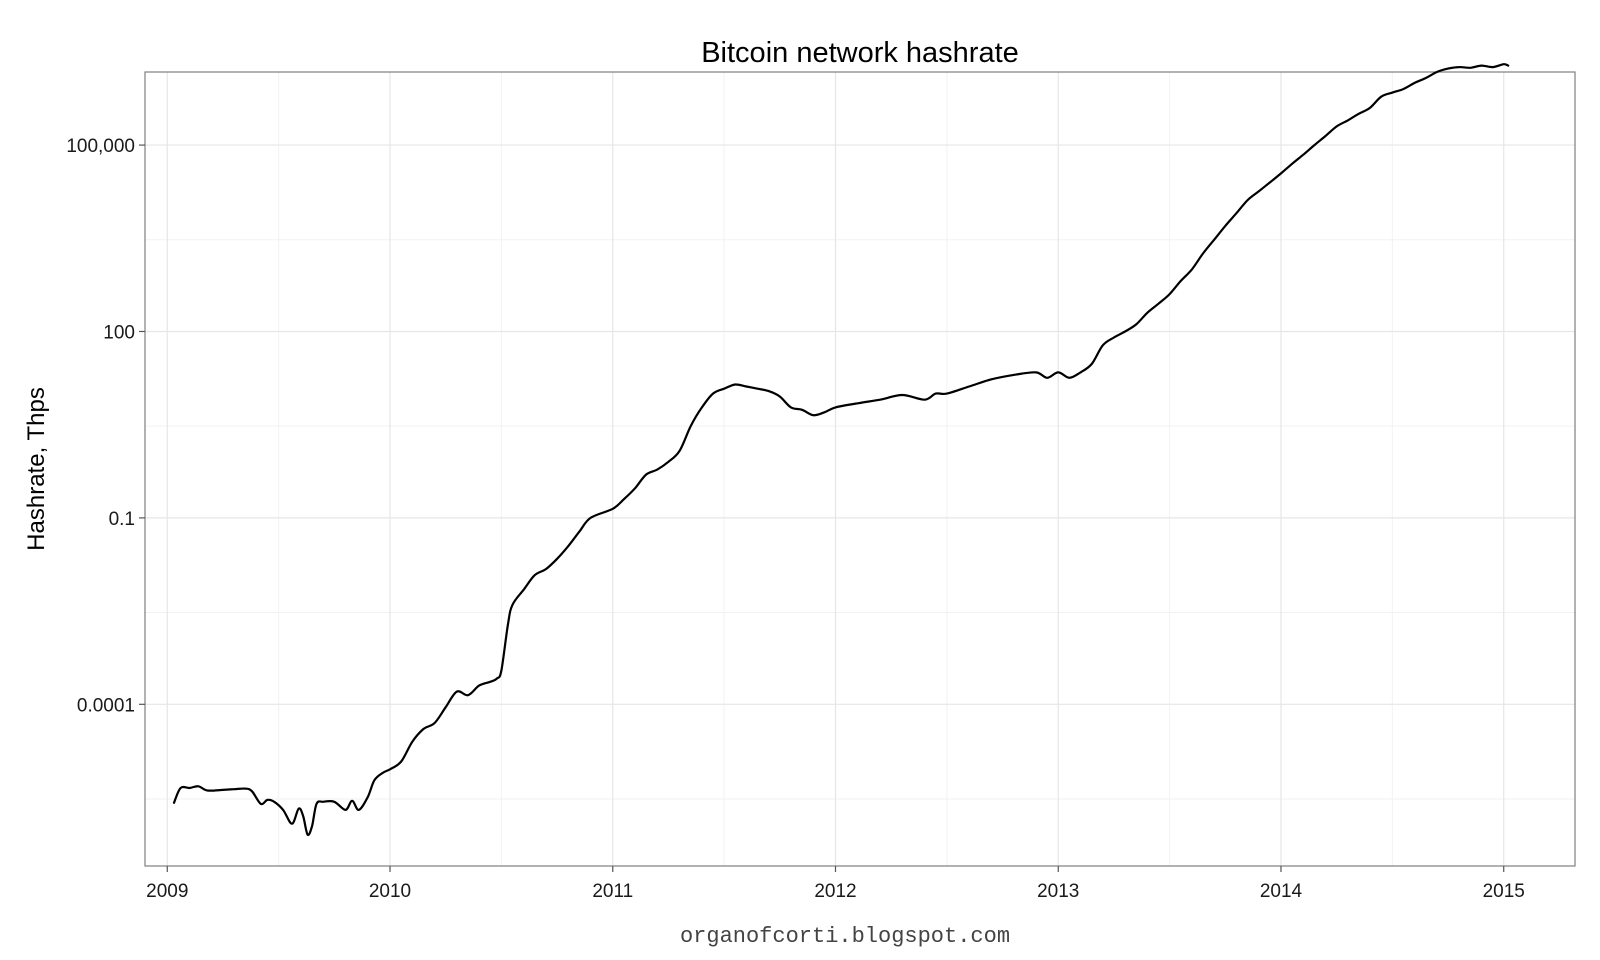 The height and width of the screenshot is (960, 1600). What do you see at coordinates (1058, 891) in the screenshot?
I see `x-tick-label: 2013` at bounding box center [1058, 891].